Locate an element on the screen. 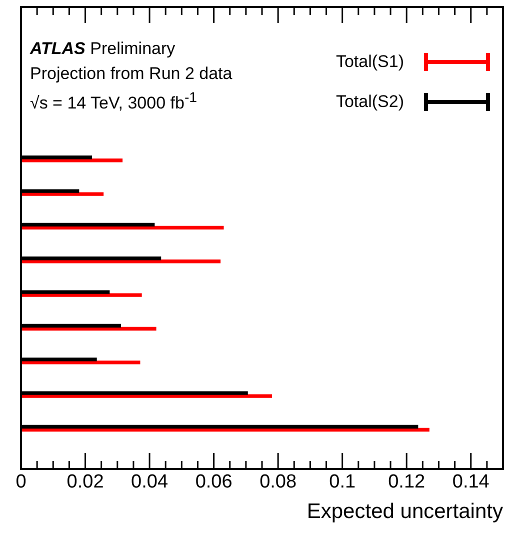 This screenshot has height=533, width=510. text: √s = 14 TeV, 3000 fb$^{-1}$ is located at coordinates (114, 102).